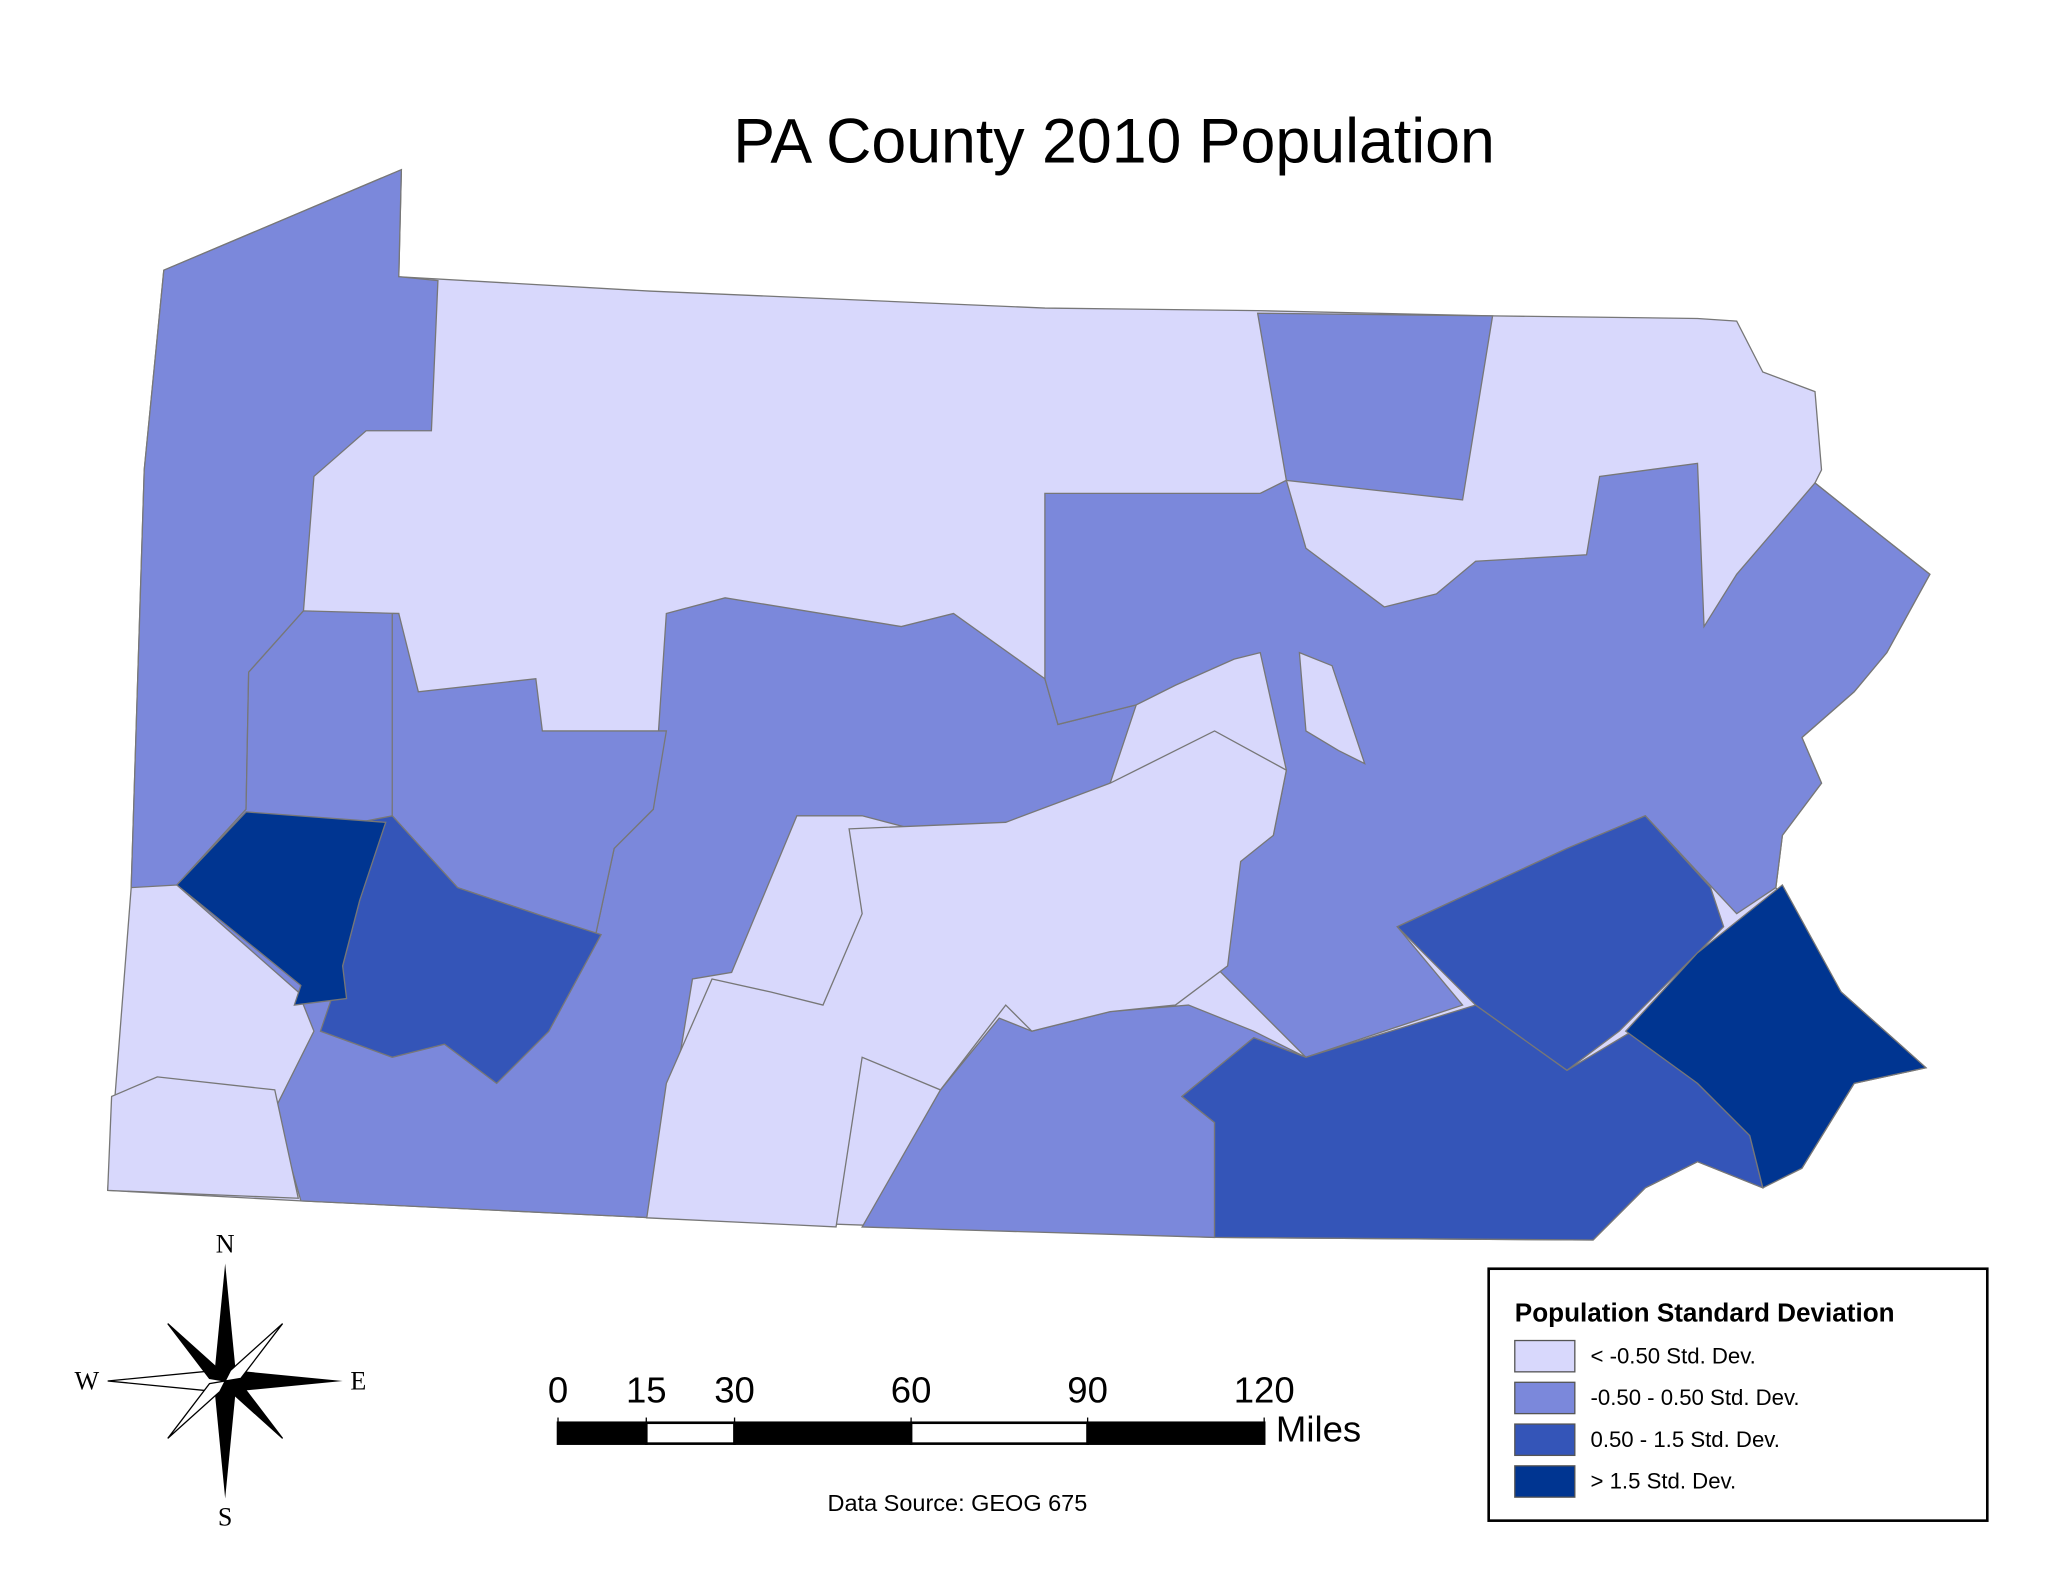 This screenshot has width=2048, height=1582. Describe the element at coordinates (1663, 1481) in the screenshot. I see `legend-label: > 1.5 Std. Dev.` at that location.